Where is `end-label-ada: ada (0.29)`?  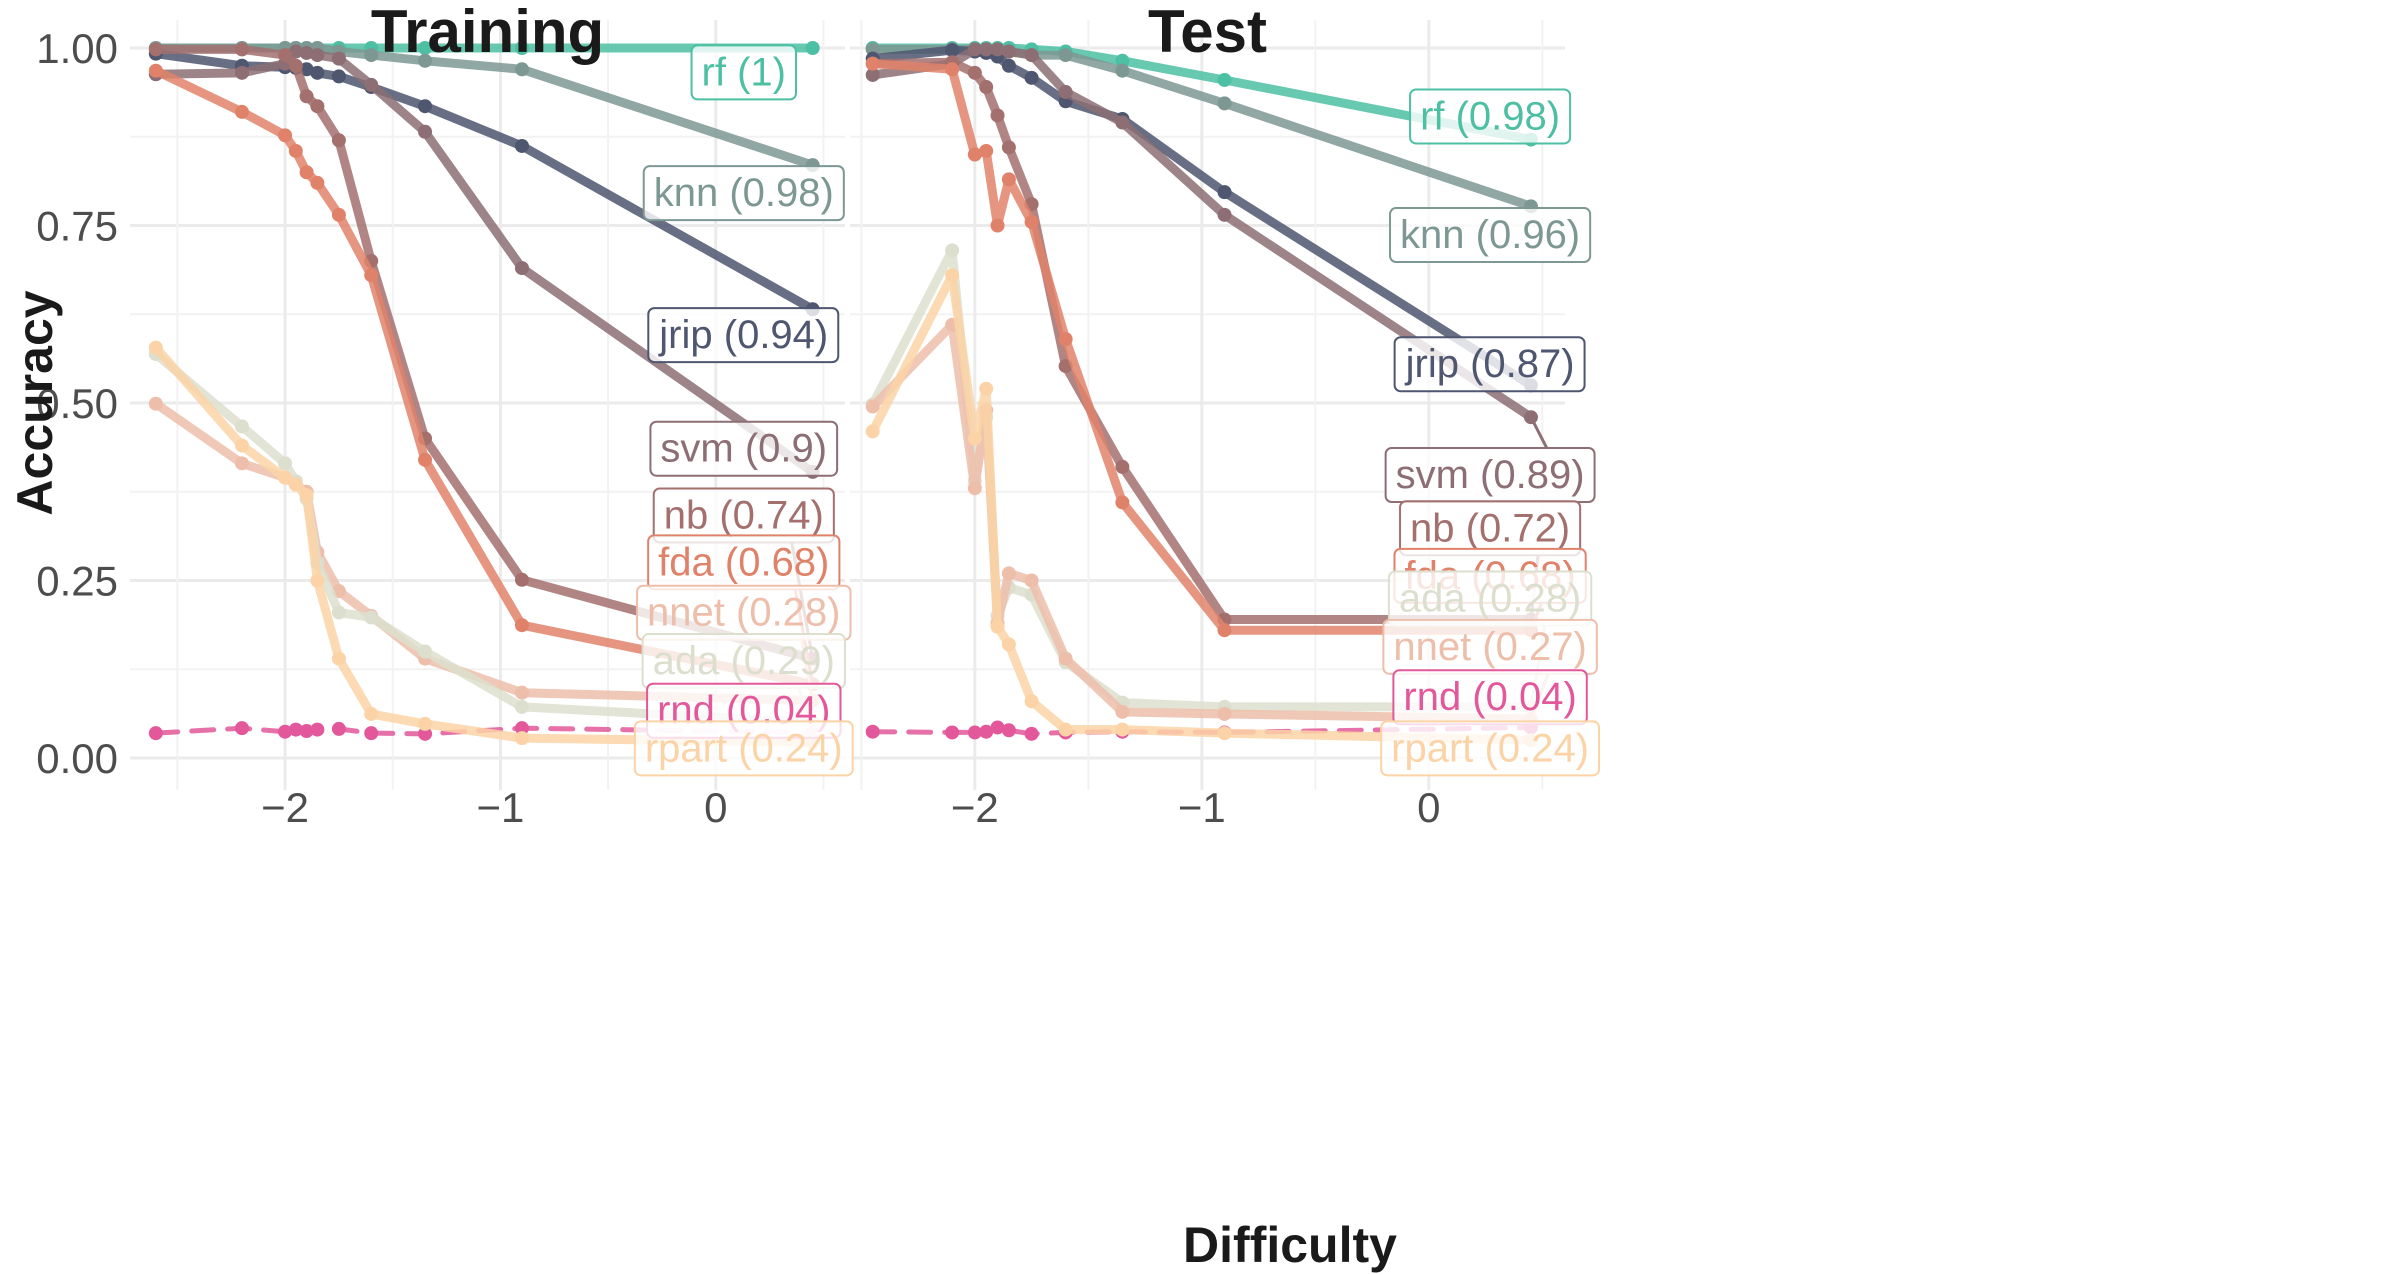
end-label-ada: ada (0.29) is located at coordinates (743, 678).